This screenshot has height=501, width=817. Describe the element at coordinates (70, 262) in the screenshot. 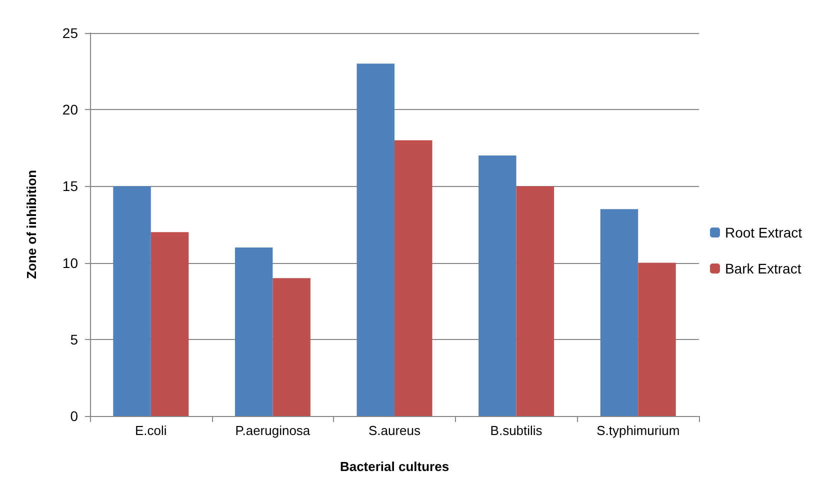

I see `y-tick-label: 10` at that location.